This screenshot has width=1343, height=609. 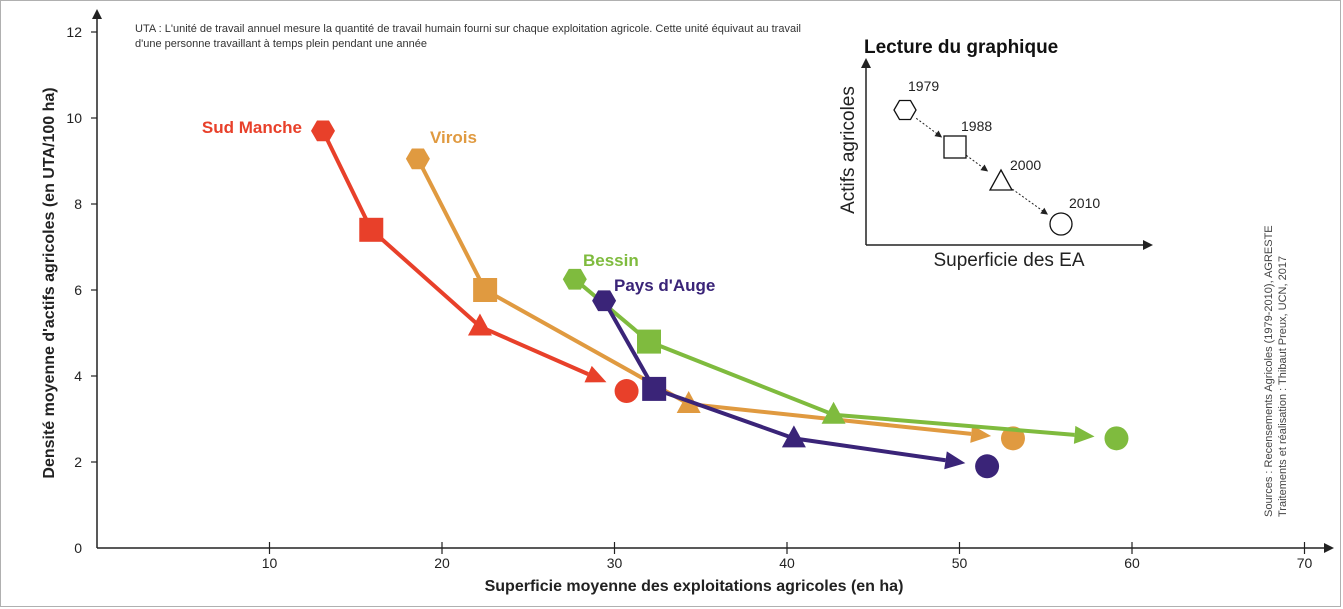 What do you see at coordinates (1084, 434) in the screenshot?
I see `bessin-arrowhead` at bounding box center [1084, 434].